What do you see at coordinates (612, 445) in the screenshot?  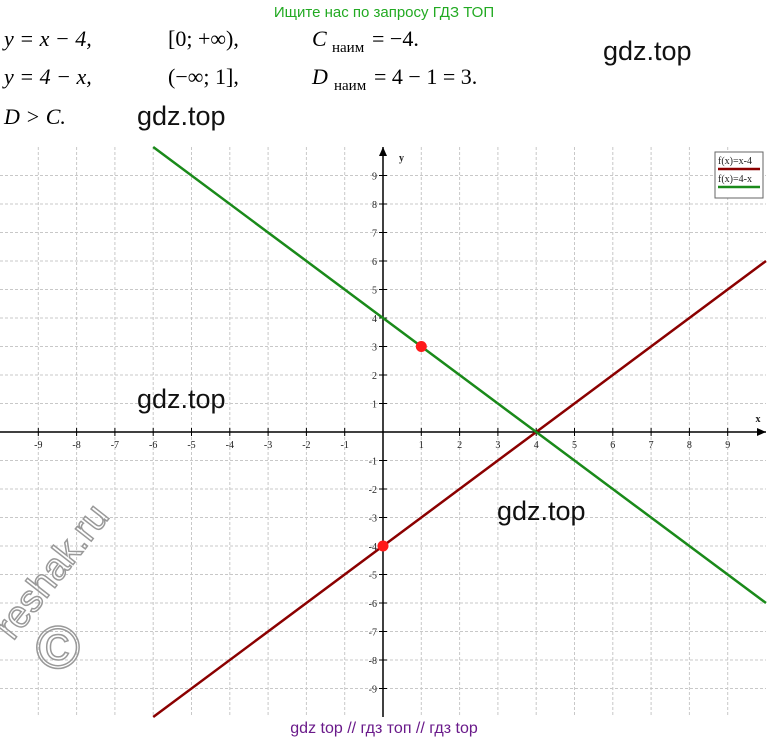 I see `x-tick-label: 6` at bounding box center [612, 445].